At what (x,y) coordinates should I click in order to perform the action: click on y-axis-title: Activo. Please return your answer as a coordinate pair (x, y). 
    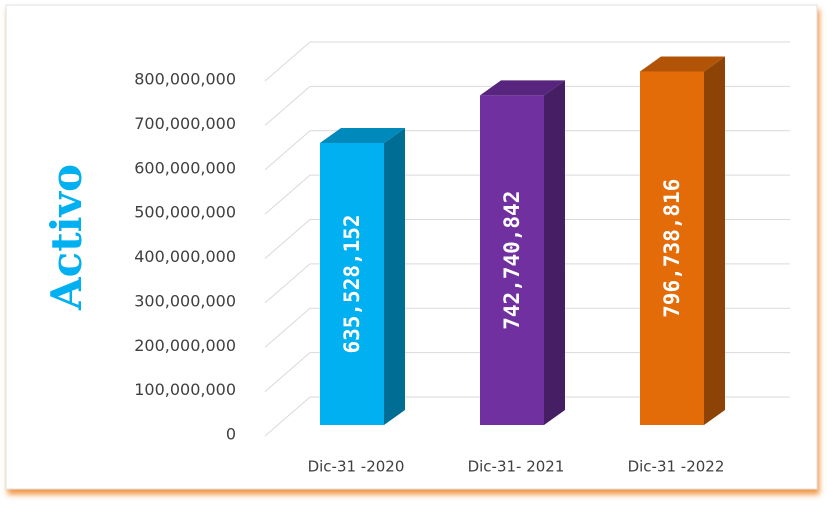
    Looking at the image, I should click on (66, 237).